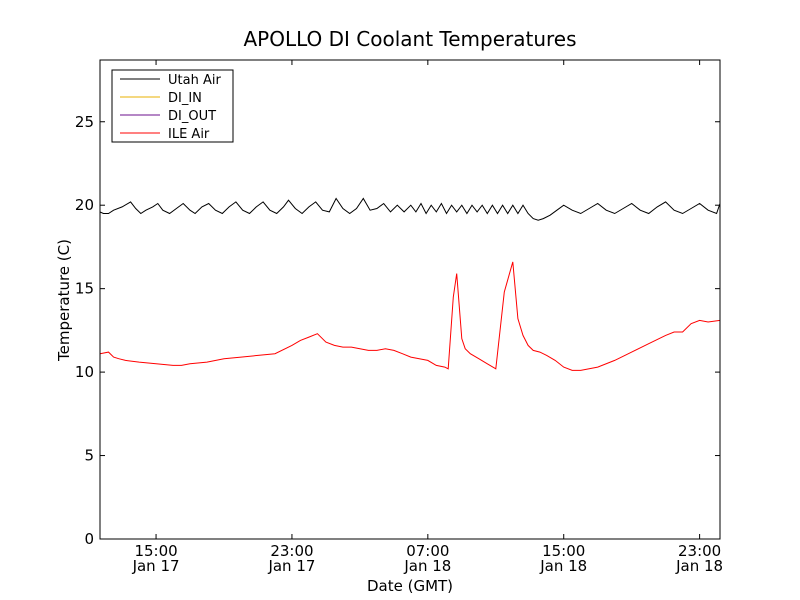 Image resolution: width=800 pixels, height=600 pixels. I want to click on y-tick-label: 0, so click(89, 539).